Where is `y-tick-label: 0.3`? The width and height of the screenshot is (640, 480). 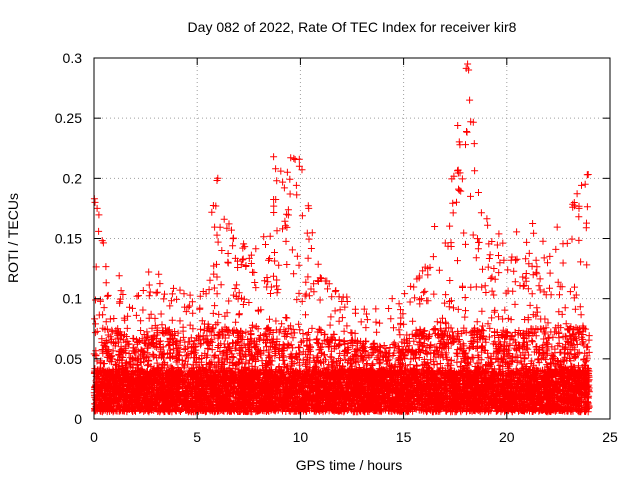 y-tick-label: 0.3 is located at coordinates (73, 58).